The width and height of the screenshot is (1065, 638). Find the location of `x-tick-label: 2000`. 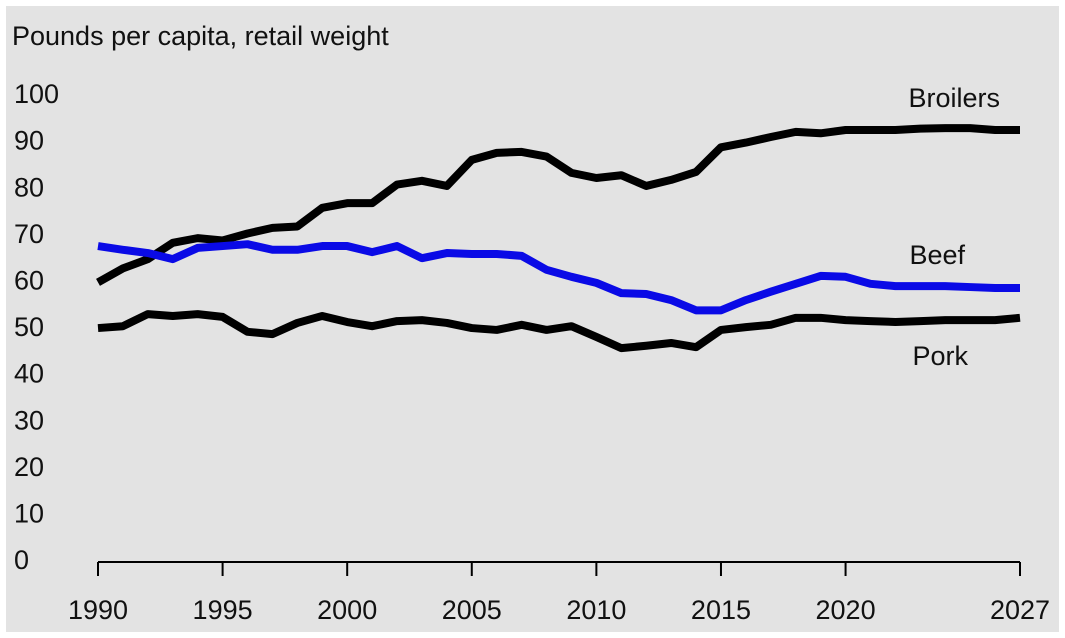

x-tick-label: 2000 is located at coordinates (347, 610).